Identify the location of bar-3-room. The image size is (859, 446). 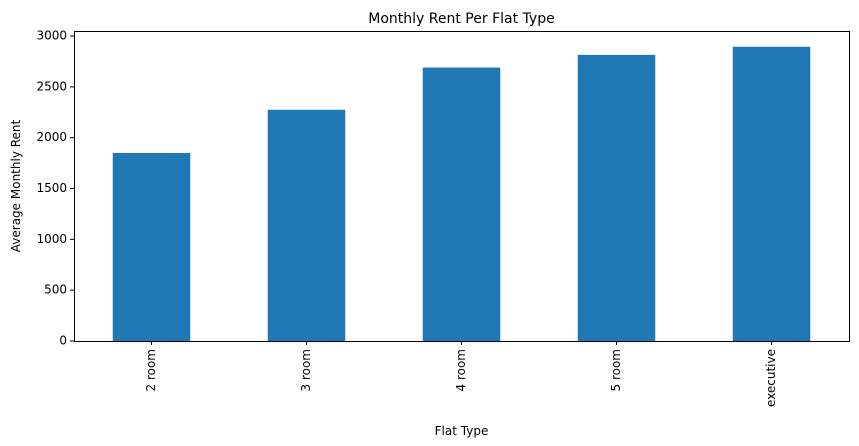
(306, 225).